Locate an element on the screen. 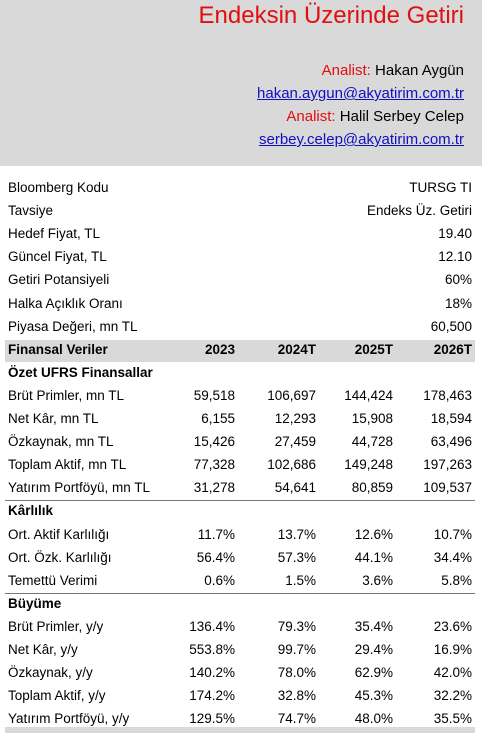  summary-value: 18% is located at coordinates (458, 303).